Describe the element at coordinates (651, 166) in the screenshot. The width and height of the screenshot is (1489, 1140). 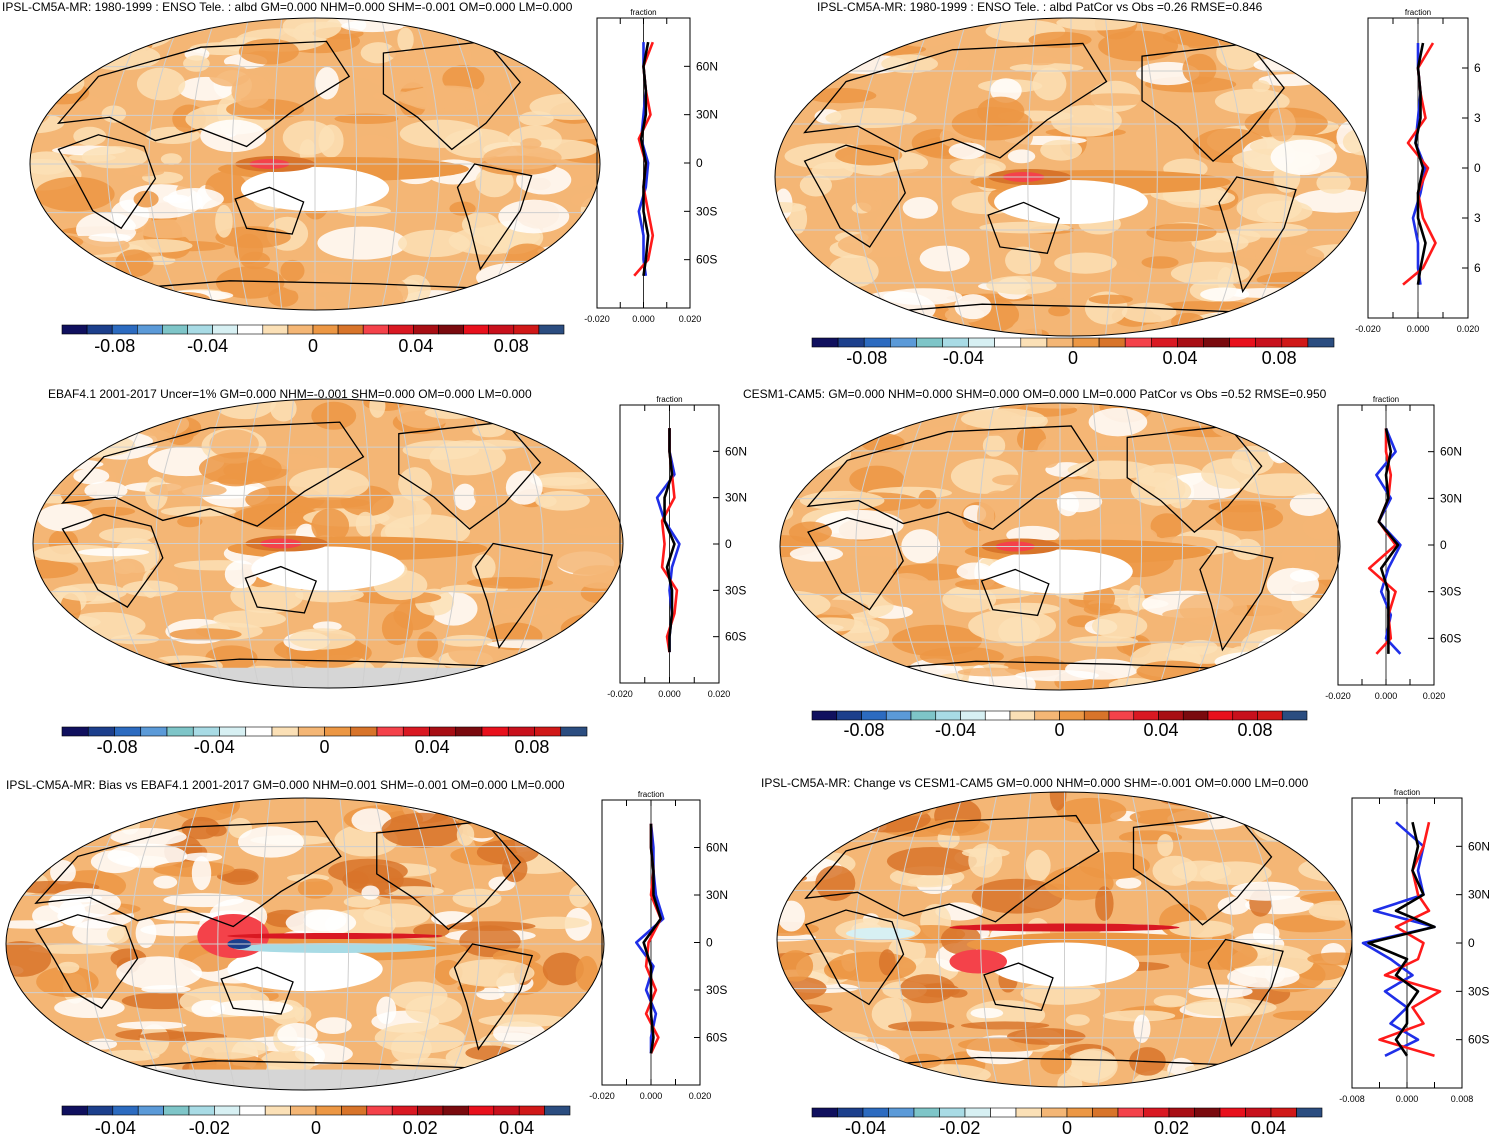
I see `zonal-profile-1: 60N 30N 0 30S 60S -0.020 0.000 0.020 fraction` at that location.